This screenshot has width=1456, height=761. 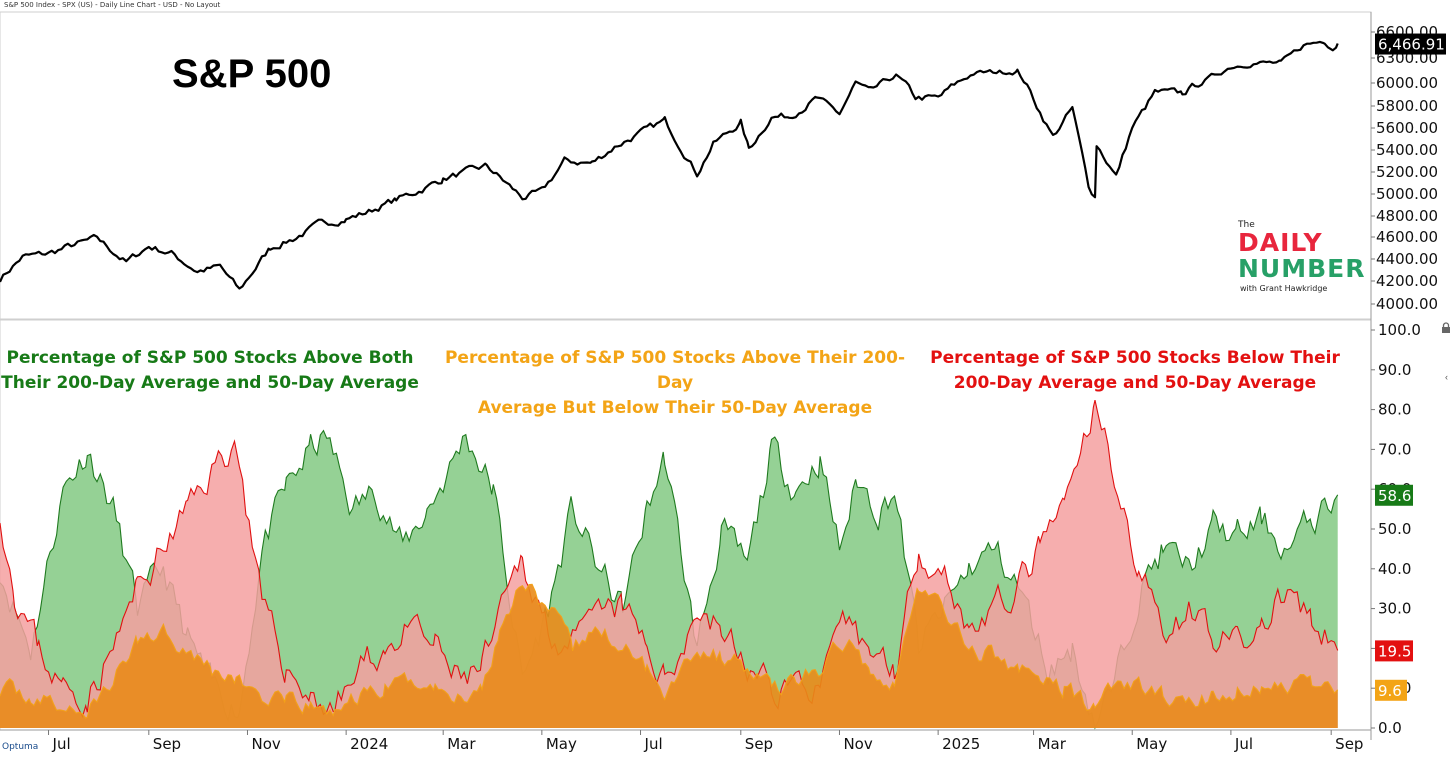 What do you see at coordinates (1394, 529) in the screenshot?
I see `breadth-y-tick-label: 50.0` at bounding box center [1394, 529].